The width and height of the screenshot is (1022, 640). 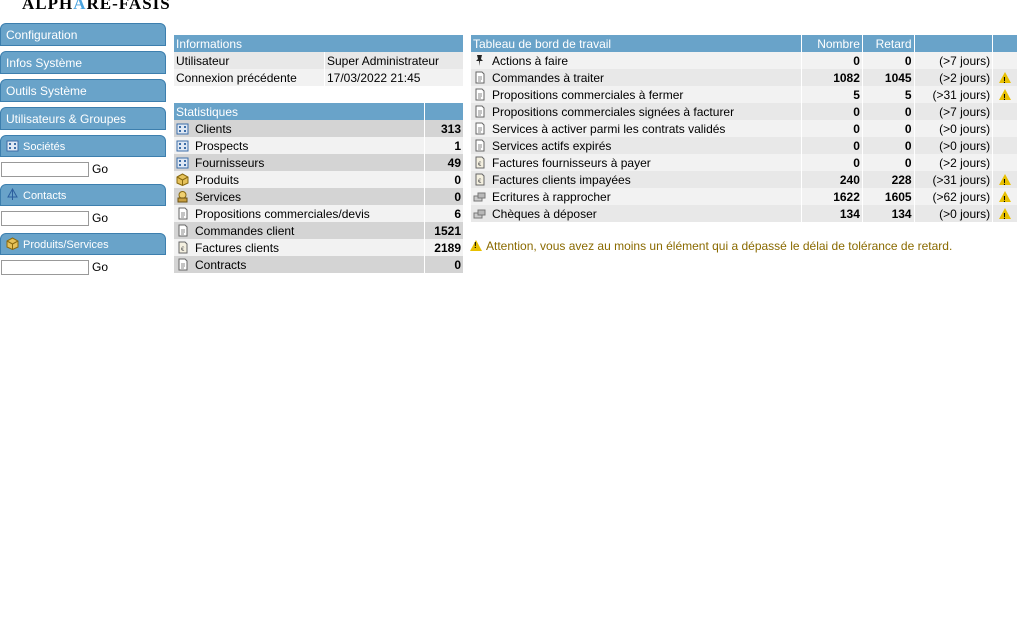 I want to click on stat-label-cell: Produits, so click(x=299, y=179).